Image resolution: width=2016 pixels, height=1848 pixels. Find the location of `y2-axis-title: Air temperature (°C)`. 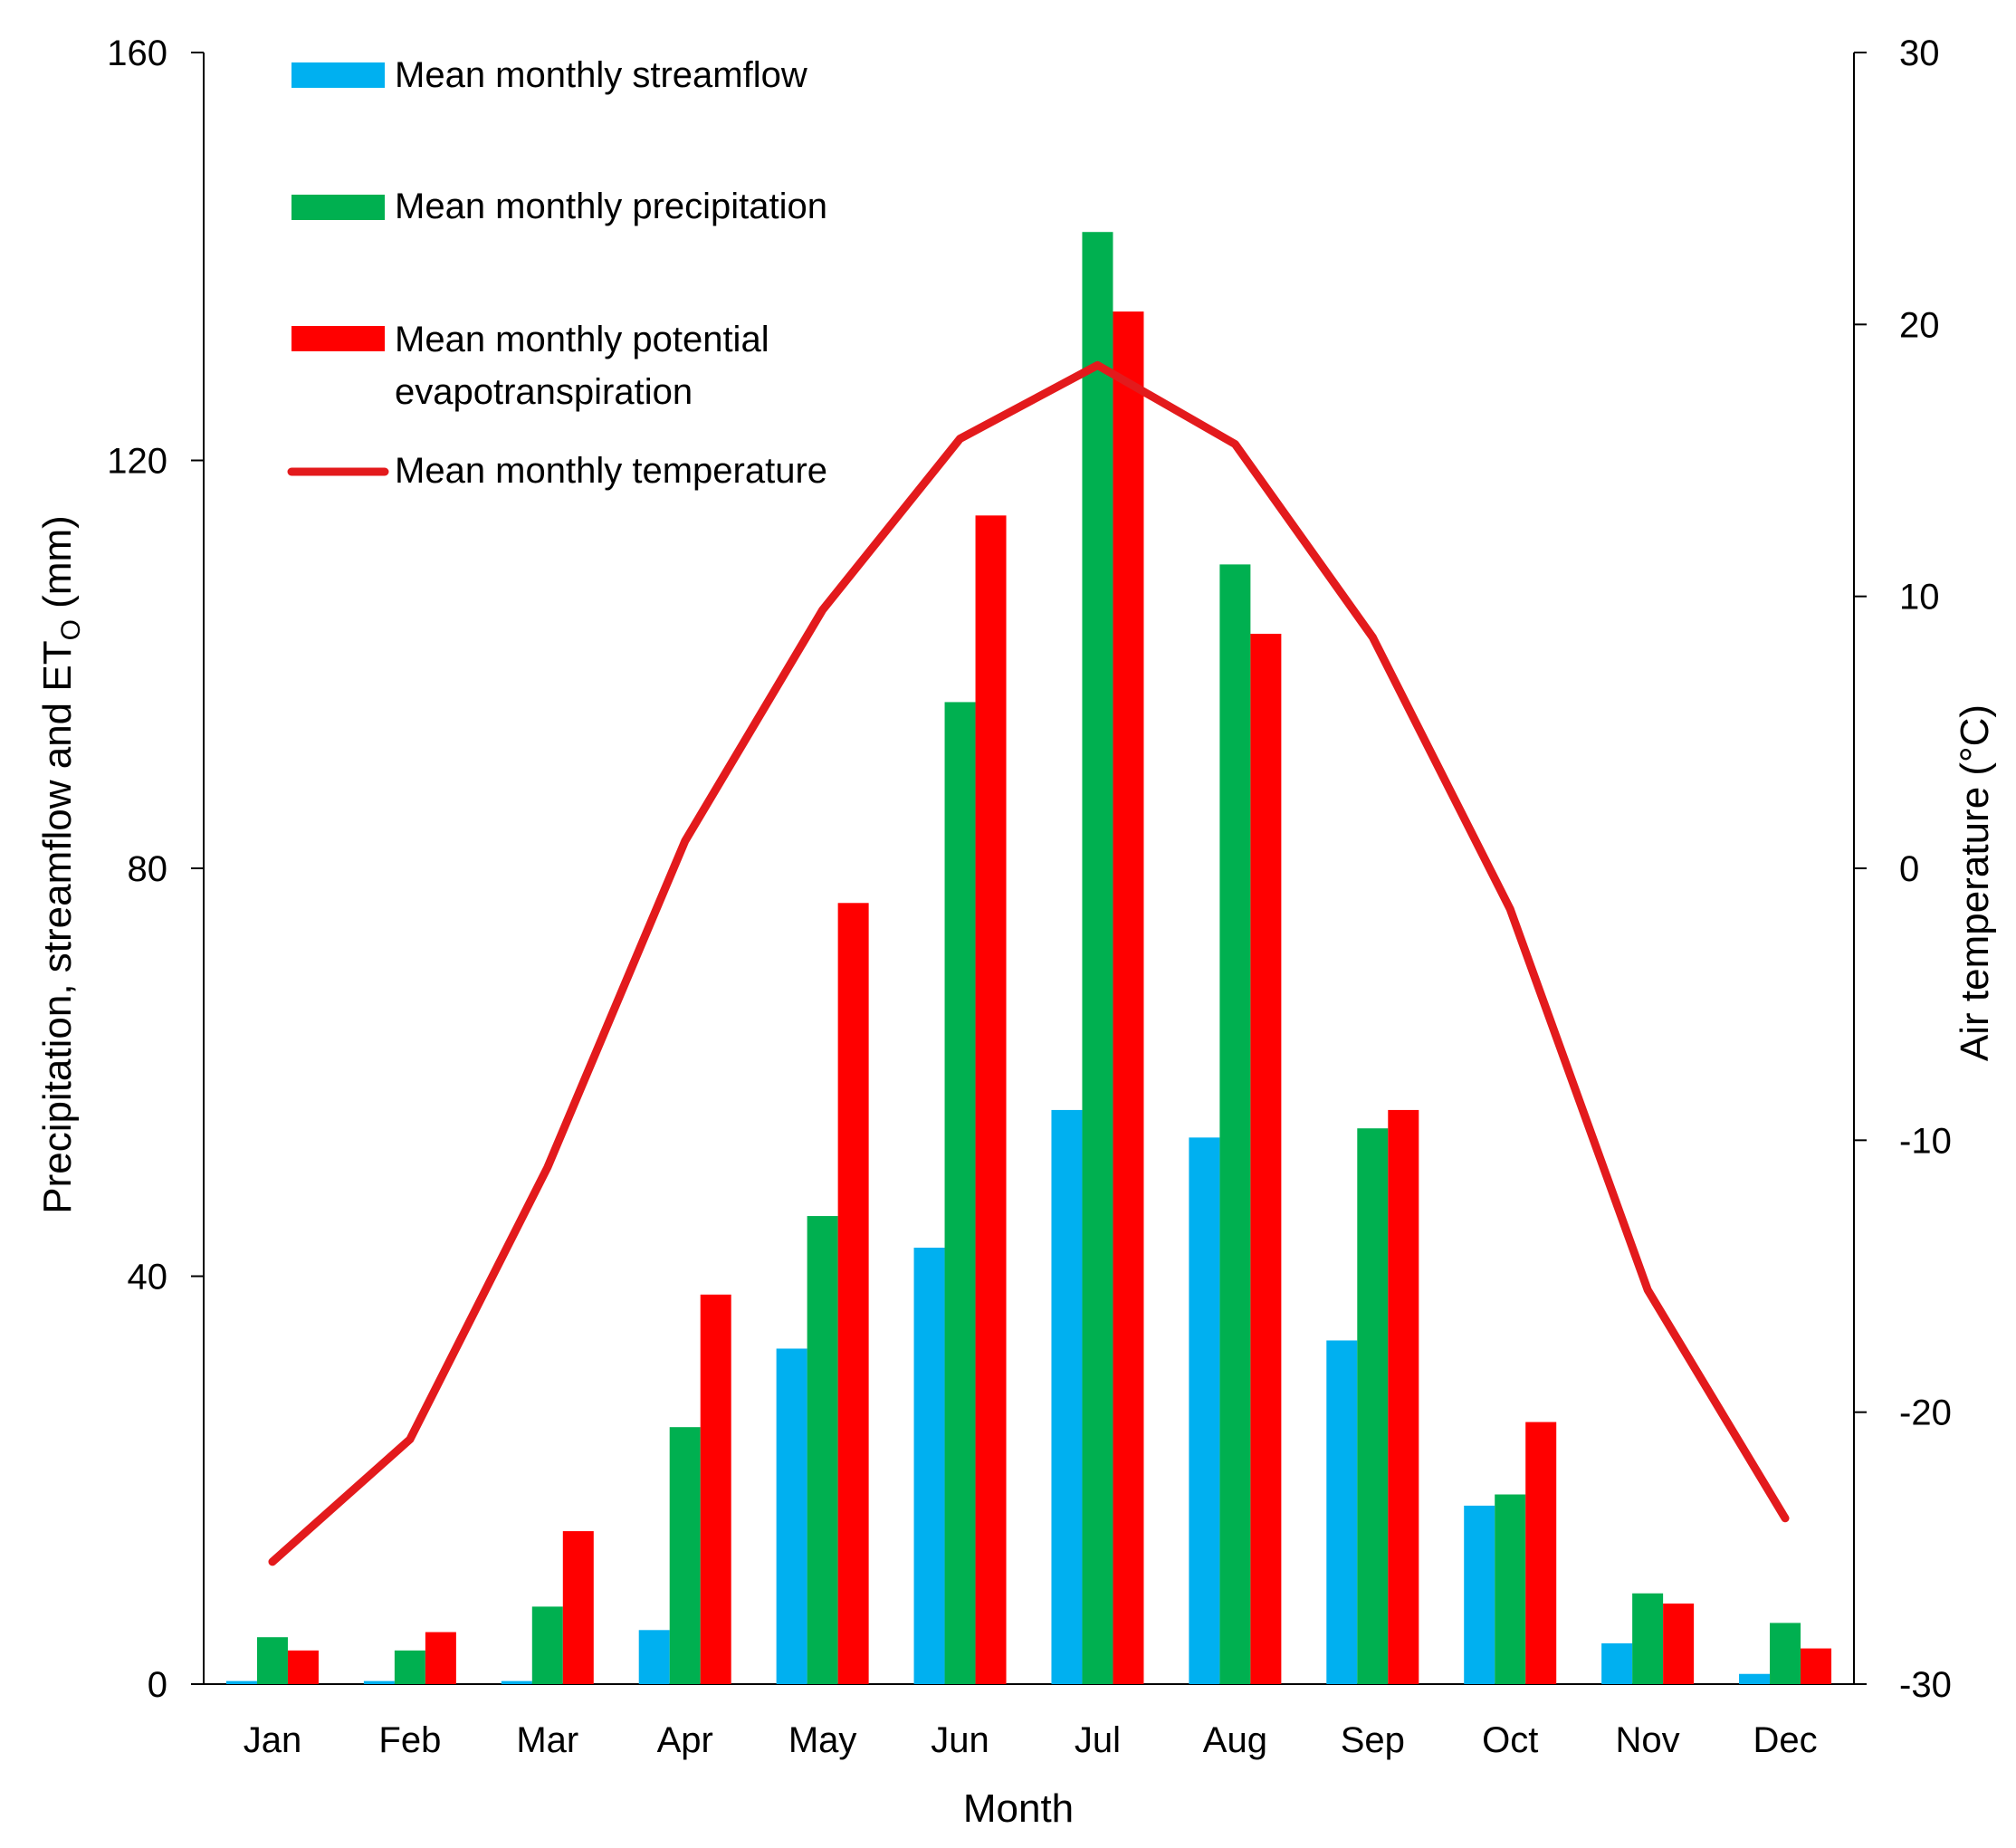

y2-axis-title: Air temperature (°C) is located at coordinates (1975, 882).